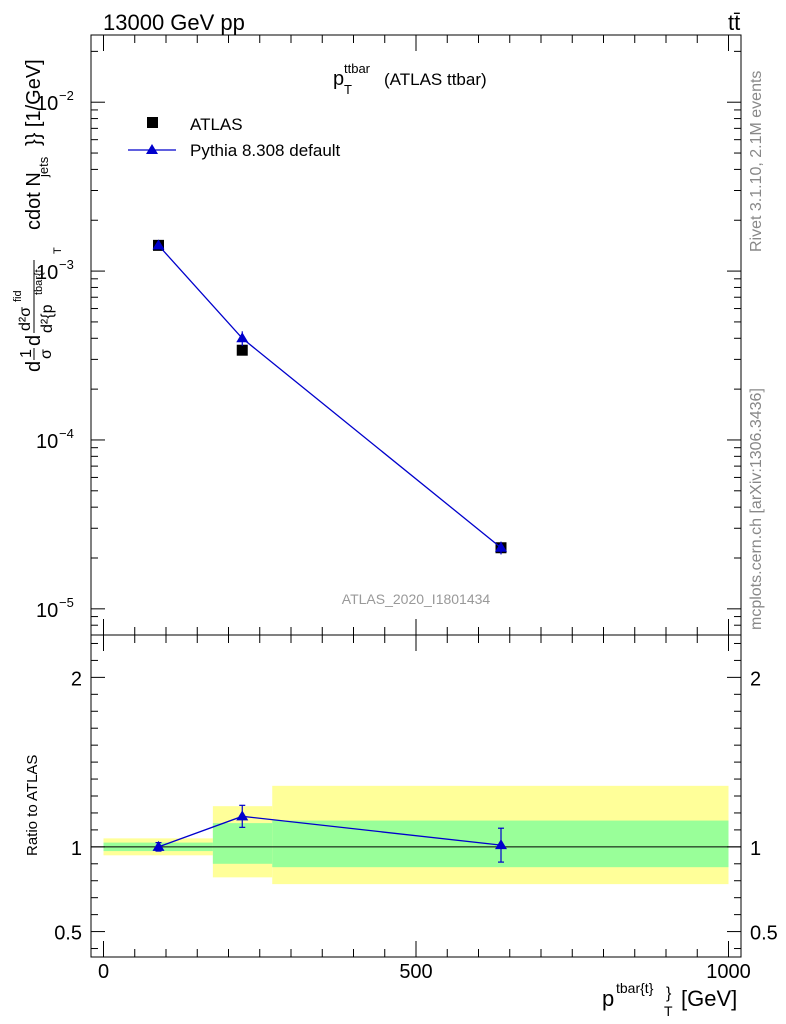 Image resolution: width=786 pixels, height=1024 pixels. I want to click on ratio-bands, so click(416, 835).